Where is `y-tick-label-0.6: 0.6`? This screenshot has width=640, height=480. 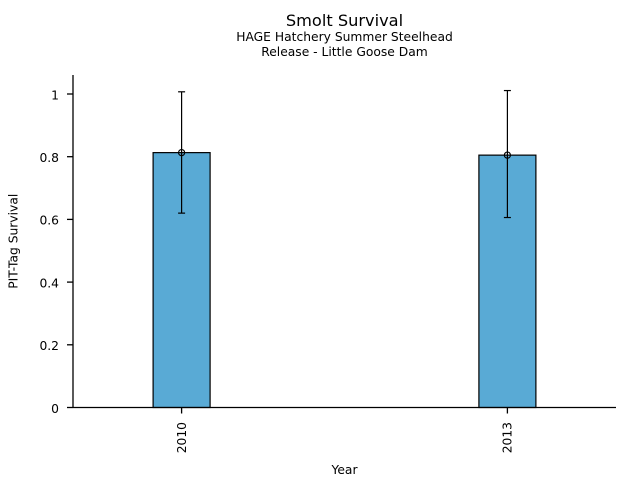 y-tick-label-0.6: 0.6 is located at coordinates (49, 221).